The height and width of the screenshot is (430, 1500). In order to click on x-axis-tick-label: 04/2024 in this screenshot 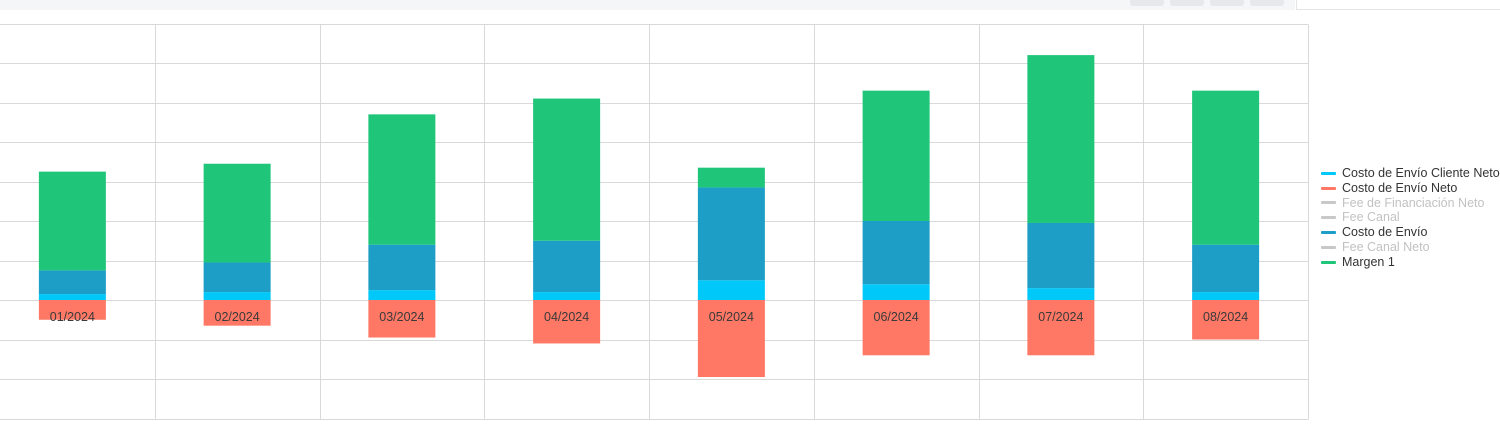, I will do `click(566, 317)`.